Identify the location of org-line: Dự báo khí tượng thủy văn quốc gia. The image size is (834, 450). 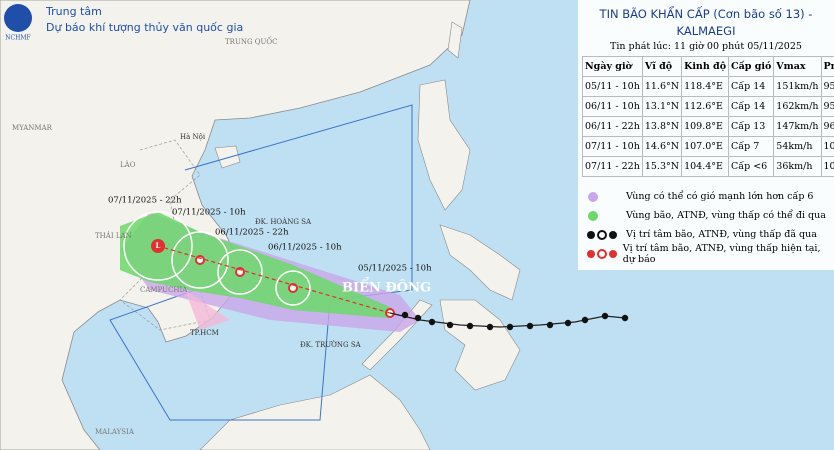
(144, 27).